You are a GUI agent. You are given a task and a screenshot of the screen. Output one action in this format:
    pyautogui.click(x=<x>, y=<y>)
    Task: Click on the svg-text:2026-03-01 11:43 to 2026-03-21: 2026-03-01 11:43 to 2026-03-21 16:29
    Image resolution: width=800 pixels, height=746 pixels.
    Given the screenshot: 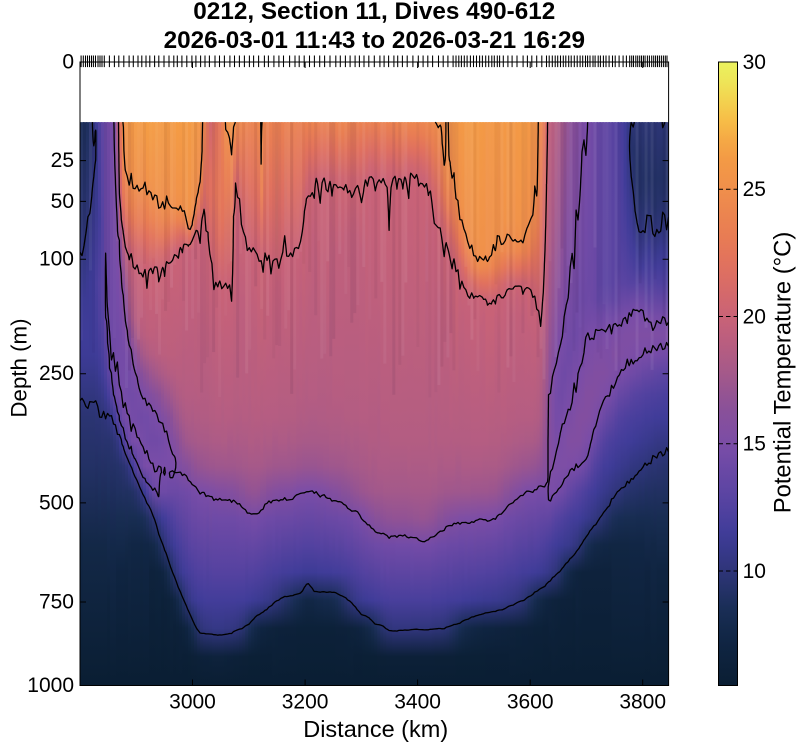 What is the action you would take?
    pyautogui.click(x=374, y=40)
    